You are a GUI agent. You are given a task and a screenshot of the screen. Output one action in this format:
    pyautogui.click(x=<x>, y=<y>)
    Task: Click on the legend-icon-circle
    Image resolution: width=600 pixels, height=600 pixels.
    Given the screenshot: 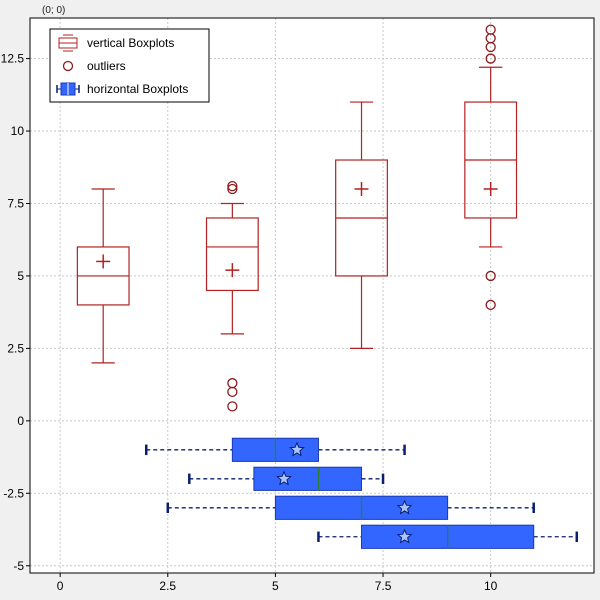 What is the action you would take?
    pyautogui.click(x=68, y=66)
    